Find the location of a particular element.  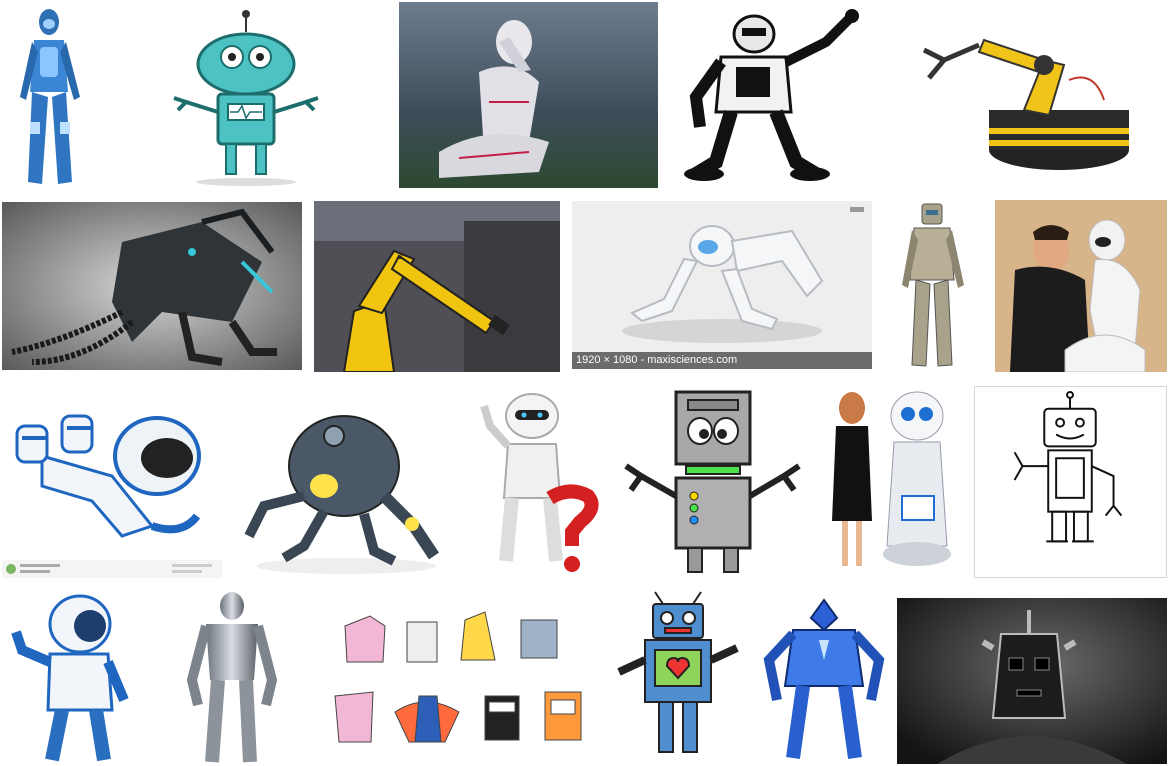

cyberman-head-icon is located at coordinates (1032, 681).